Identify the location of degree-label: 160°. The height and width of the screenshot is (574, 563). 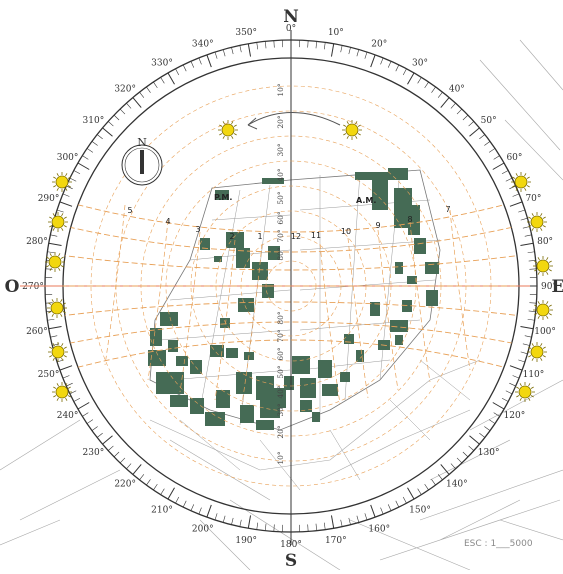
(379, 529).